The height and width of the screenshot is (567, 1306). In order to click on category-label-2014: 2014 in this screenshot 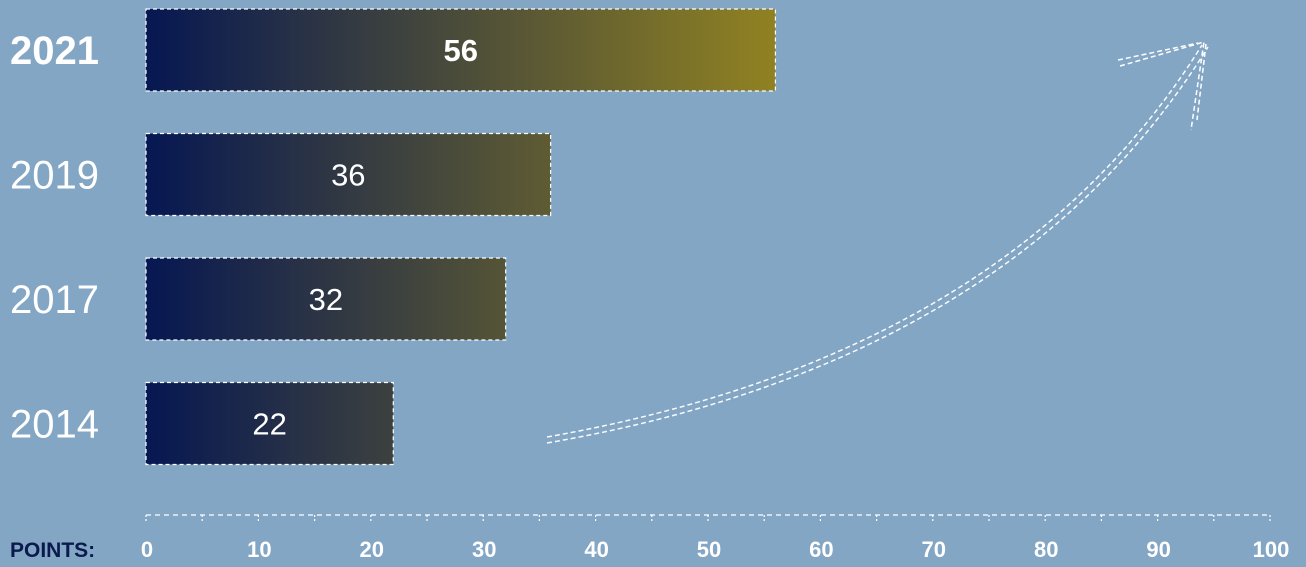, I will do `click(54, 425)`.